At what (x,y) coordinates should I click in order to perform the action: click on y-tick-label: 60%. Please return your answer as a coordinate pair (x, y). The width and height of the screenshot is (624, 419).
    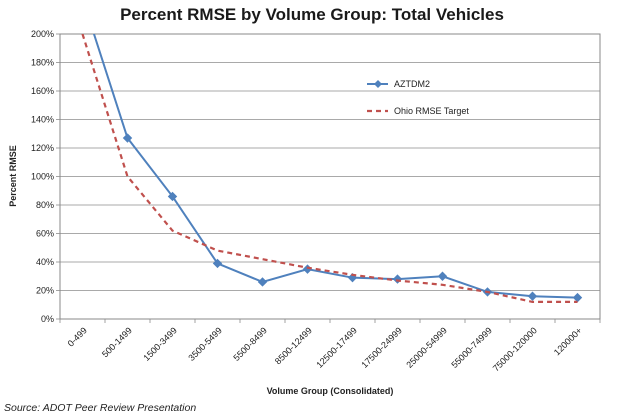
    Looking at the image, I should click on (45, 234).